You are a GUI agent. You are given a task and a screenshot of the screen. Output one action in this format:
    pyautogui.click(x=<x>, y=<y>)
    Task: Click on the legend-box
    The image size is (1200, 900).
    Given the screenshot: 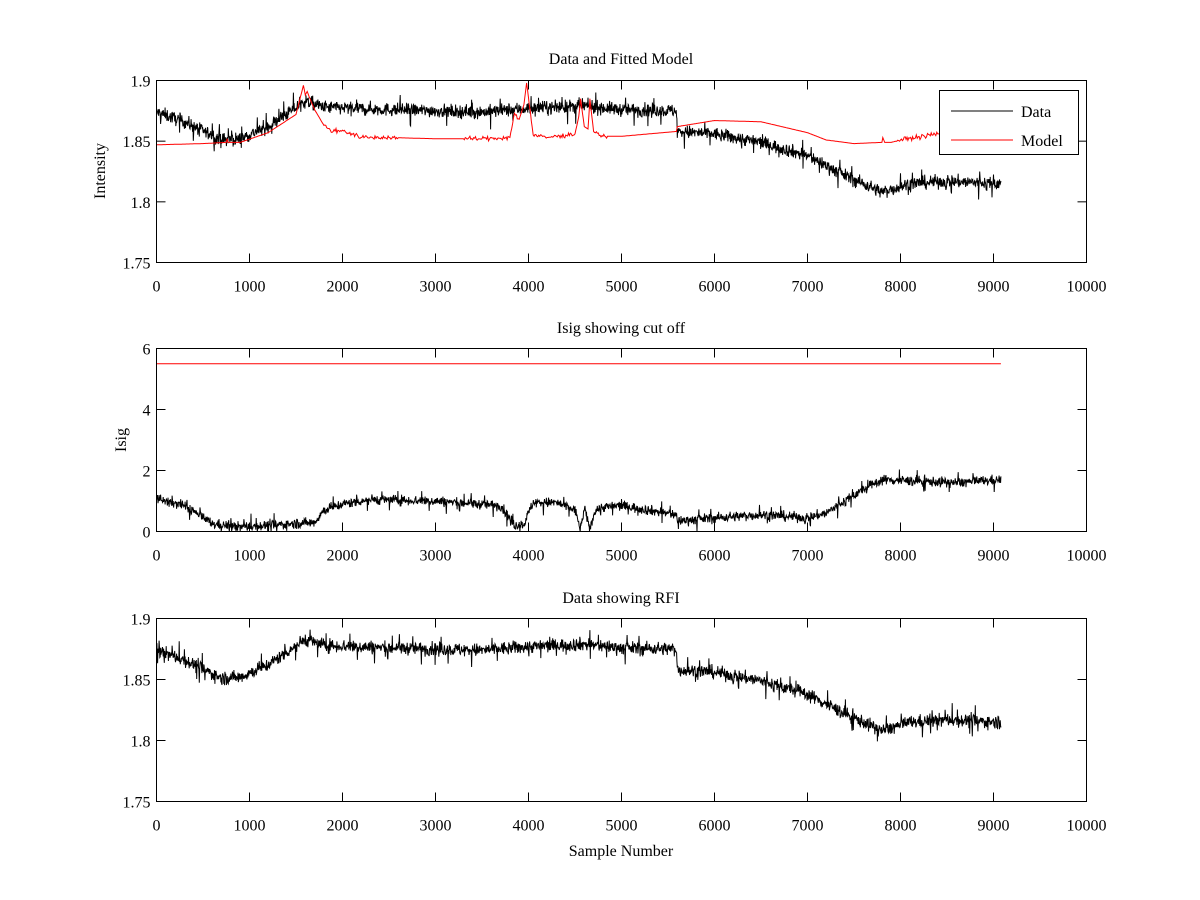 What is the action you would take?
    pyautogui.click(x=1009, y=122)
    